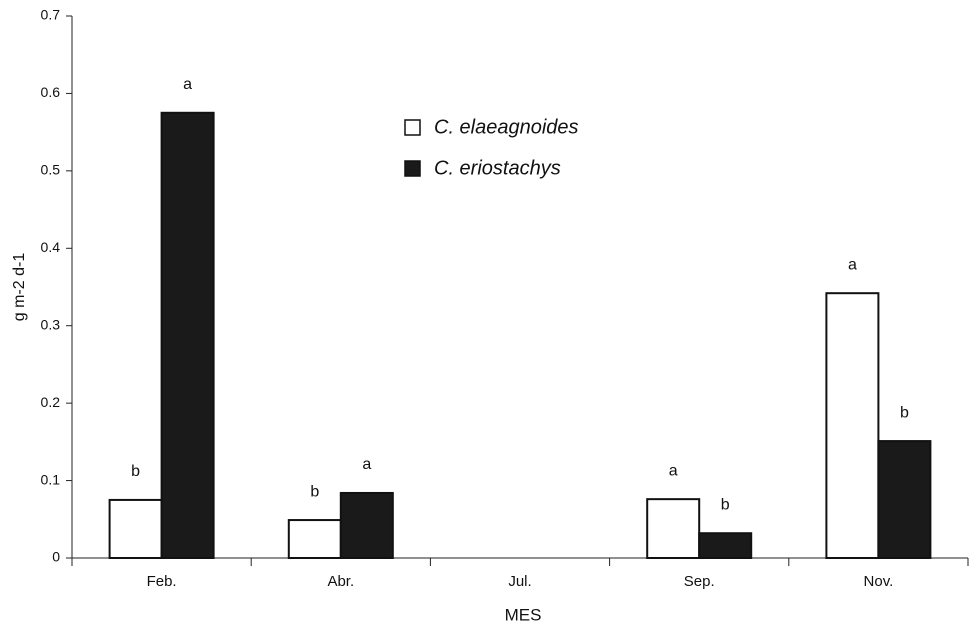  What do you see at coordinates (879, 581) in the screenshot?
I see `x-tick-label: Nov.` at bounding box center [879, 581].